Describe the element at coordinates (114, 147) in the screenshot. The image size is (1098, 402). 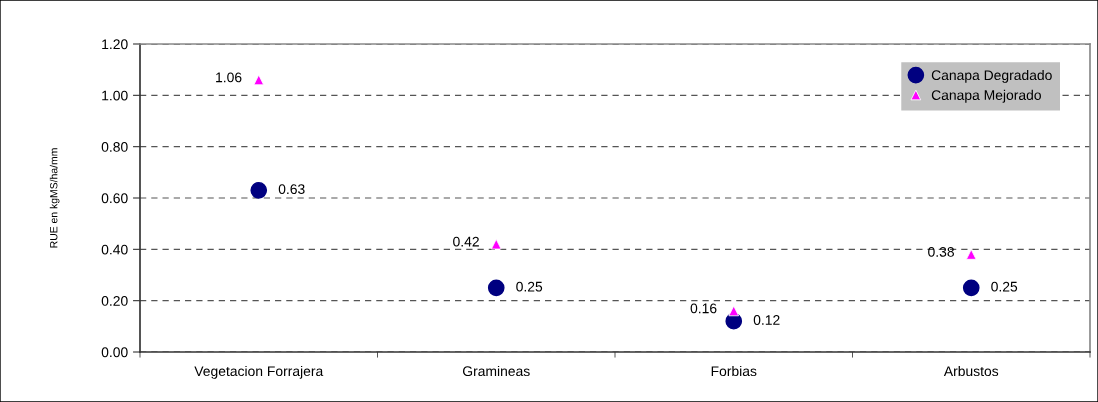
I see `y-tick-label: 0.80` at that location.